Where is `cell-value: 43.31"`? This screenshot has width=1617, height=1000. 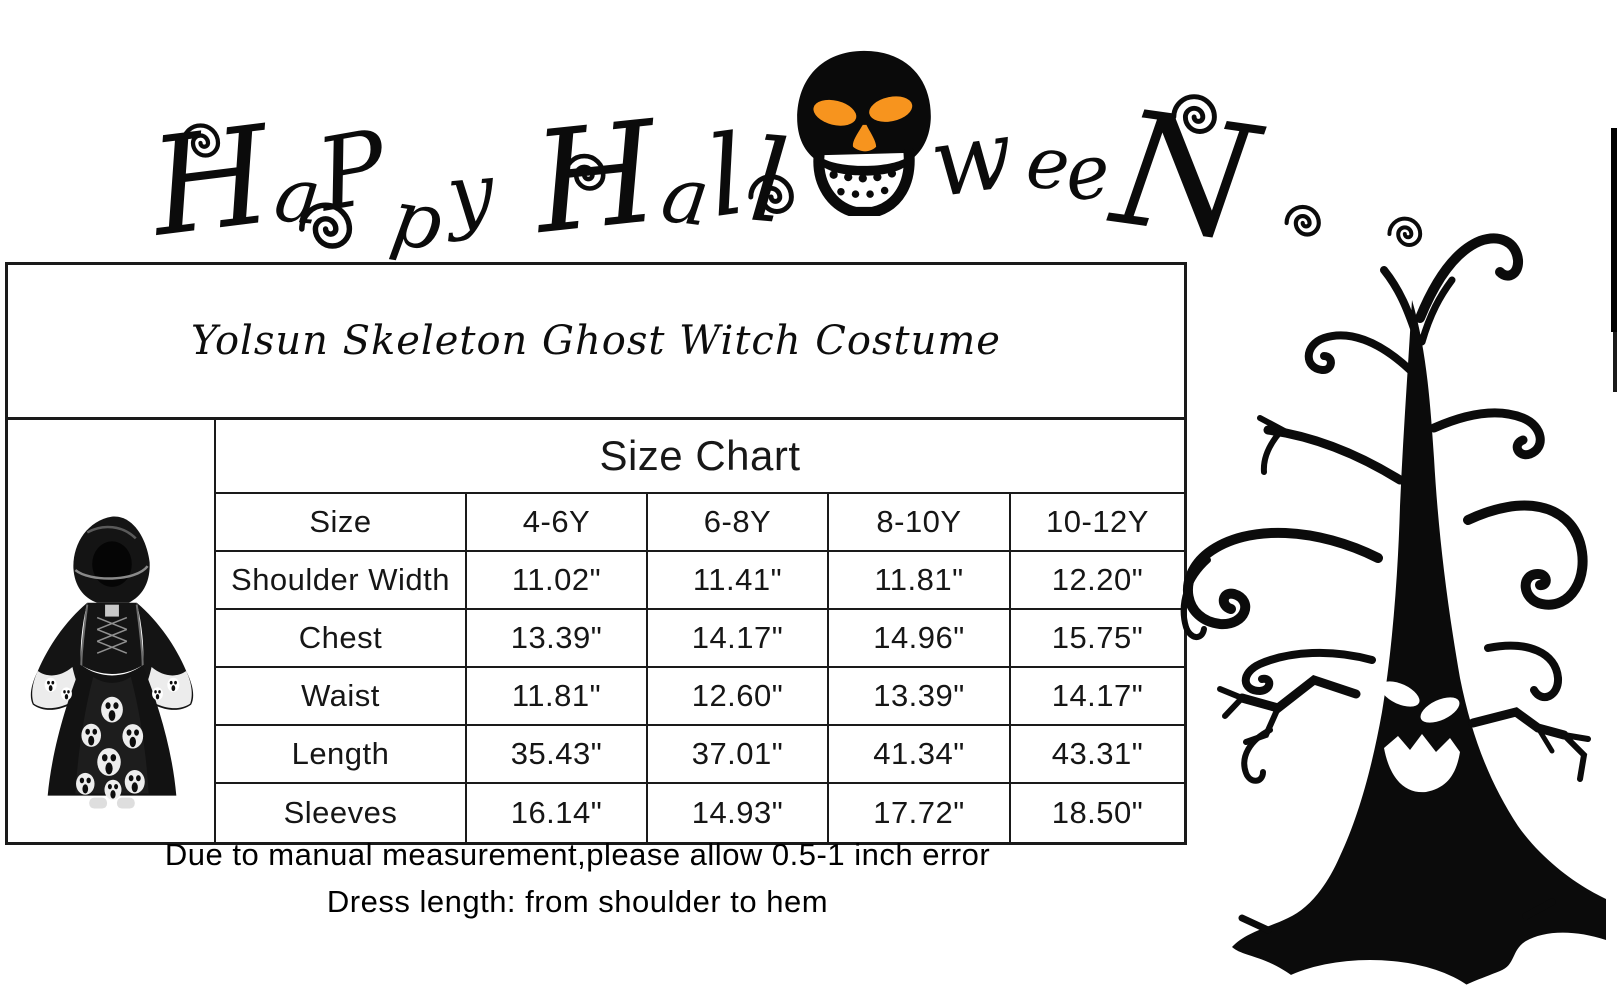
cell-value: 43.31" is located at coordinates (1097, 755).